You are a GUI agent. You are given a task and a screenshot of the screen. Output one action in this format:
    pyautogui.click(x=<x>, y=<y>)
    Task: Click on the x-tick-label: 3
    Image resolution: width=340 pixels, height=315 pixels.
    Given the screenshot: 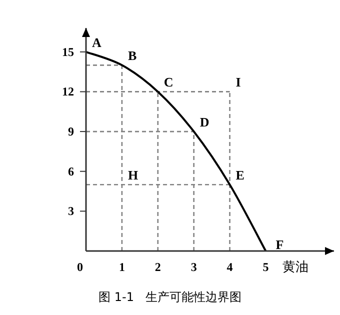 What is the action you would take?
    pyautogui.click(x=193, y=267)
    